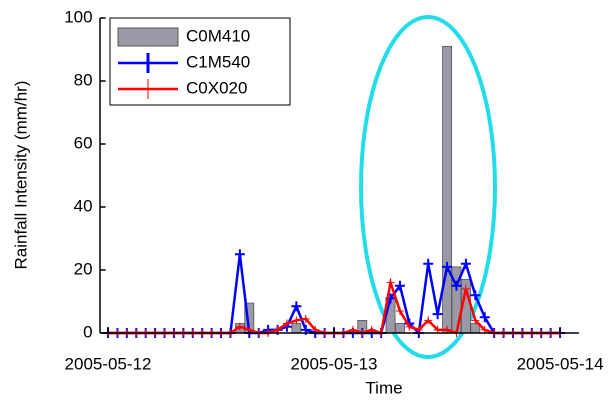 The width and height of the screenshot is (613, 401). I want to click on y-axis-label: Rainfall Intensity (mm/hr), so click(20, 175).